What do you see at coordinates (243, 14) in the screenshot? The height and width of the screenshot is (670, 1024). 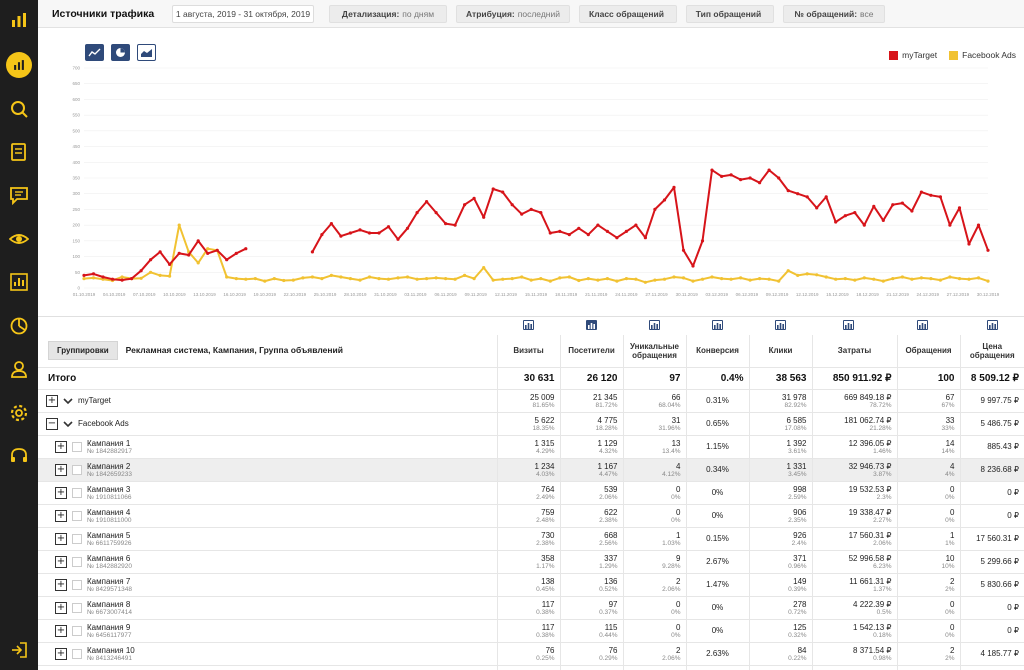 I see `date-range-picker: 1 августа, 2019 - 31 октября, 2019` at bounding box center [243, 14].